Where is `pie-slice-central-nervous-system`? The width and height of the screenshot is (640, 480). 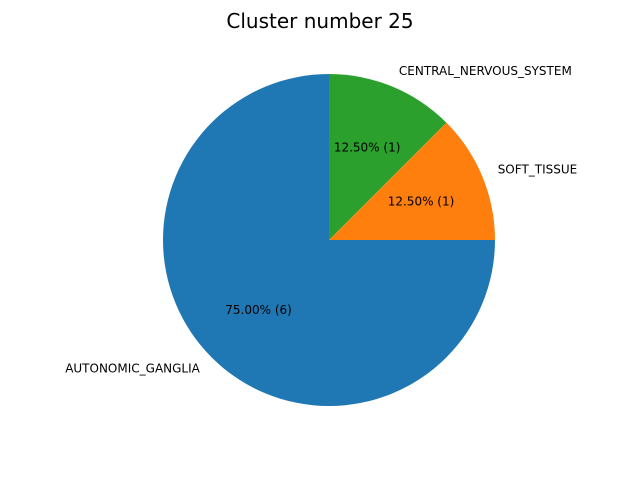
pie-slice-central-nervous-system is located at coordinates (388, 157).